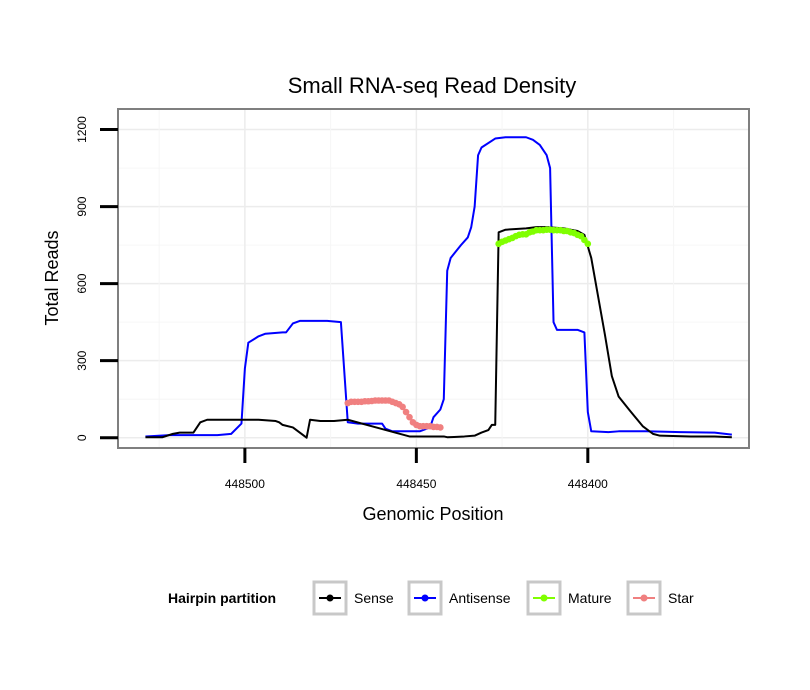  What do you see at coordinates (432, 85) in the screenshot?
I see `chart-title: Small RNA-seq Read Density` at bounding box center [432, 85].